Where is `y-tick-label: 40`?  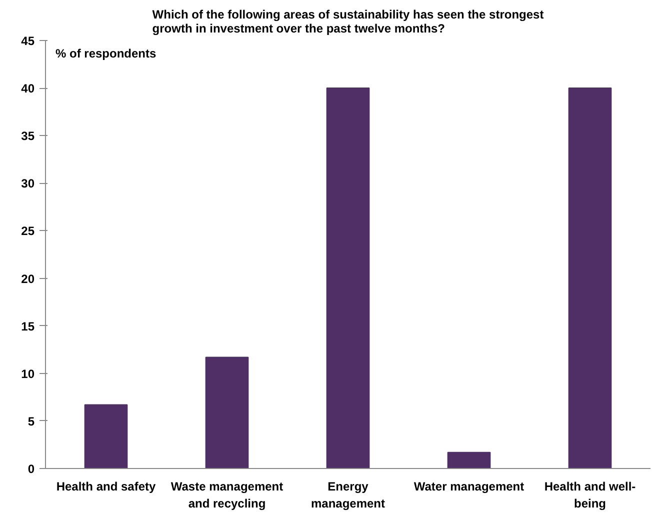 y-tick-label: 40 is located at coordinates (28, 89).